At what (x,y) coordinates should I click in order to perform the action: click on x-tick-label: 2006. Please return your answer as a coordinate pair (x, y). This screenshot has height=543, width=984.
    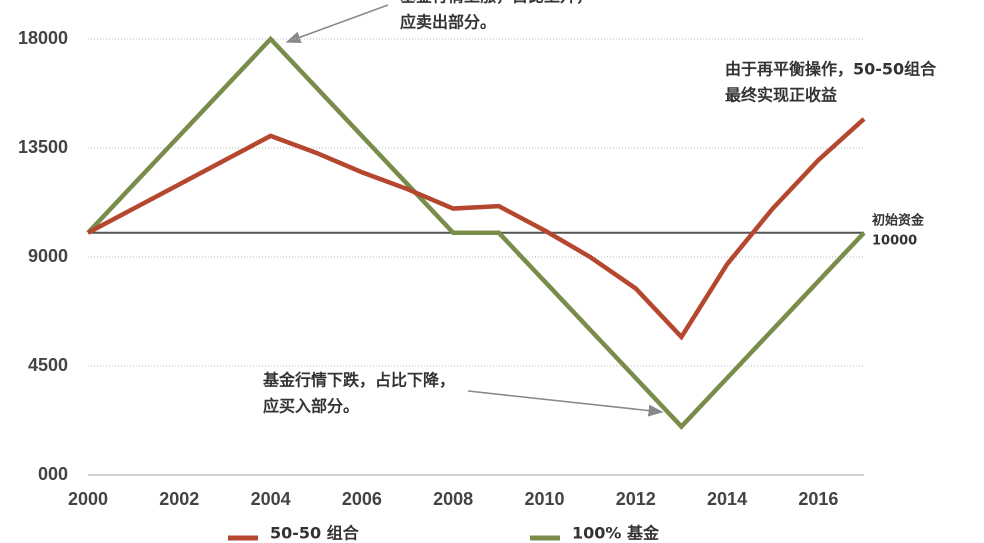
    Looking at the image, I should click on (362, 499).